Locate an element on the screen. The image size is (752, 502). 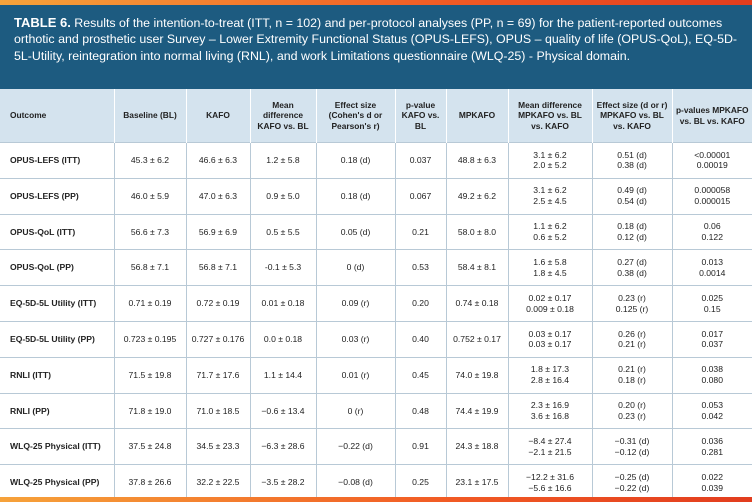
table-cell: 1.8 ± 17.3 2.8 ± 16.4 is located at coordinates (549, 375).